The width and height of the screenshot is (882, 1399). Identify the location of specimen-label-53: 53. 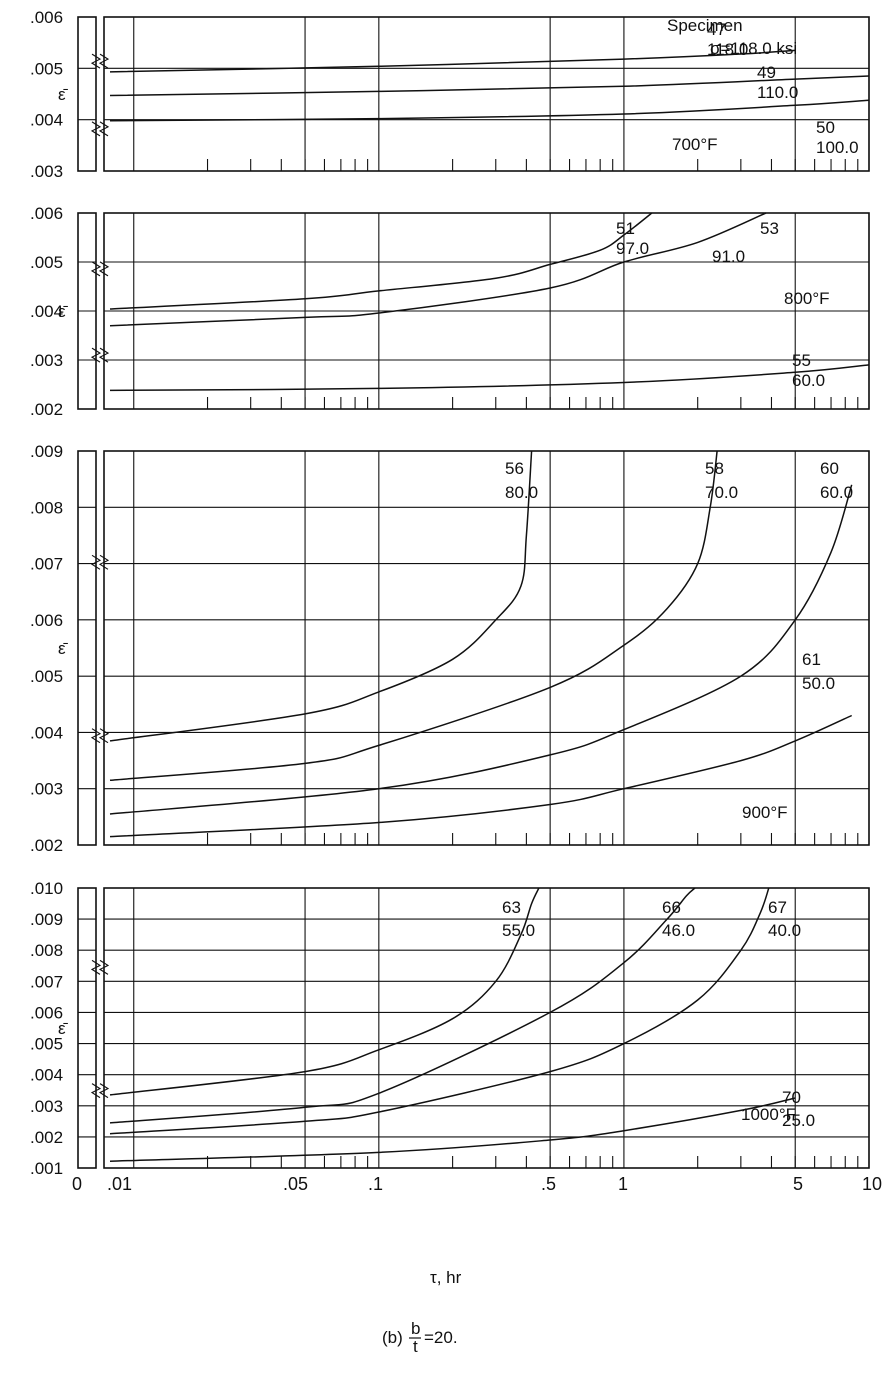
(769, 228).